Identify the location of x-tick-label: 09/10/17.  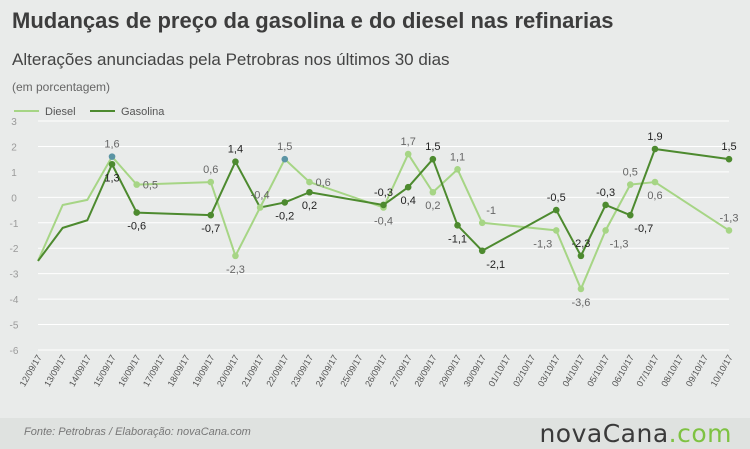
(697, 370).